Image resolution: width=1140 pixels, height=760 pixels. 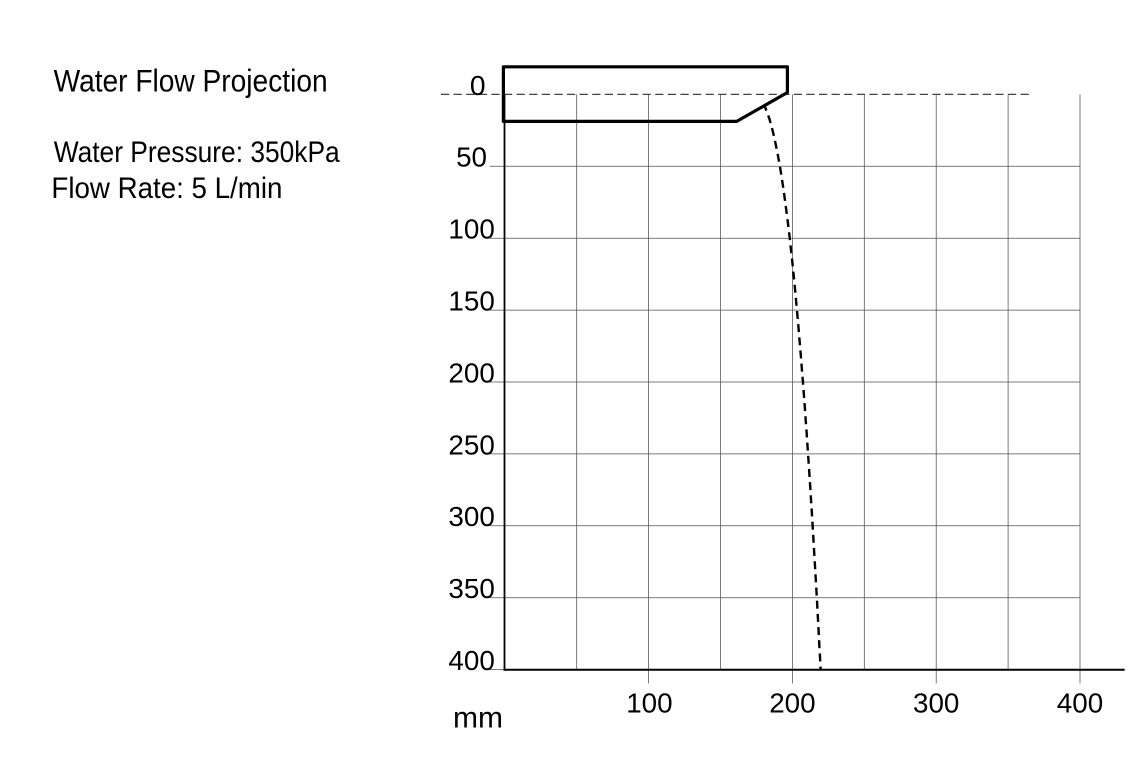 I want to click on svg-text: Water Flow Projection, so click(x=191, y=80).